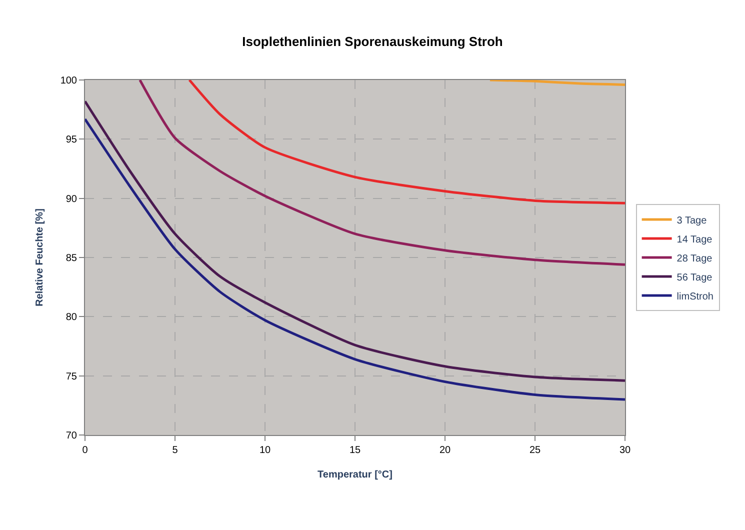  I want to click on legend-label: 56 Tage, so click(694, 278).